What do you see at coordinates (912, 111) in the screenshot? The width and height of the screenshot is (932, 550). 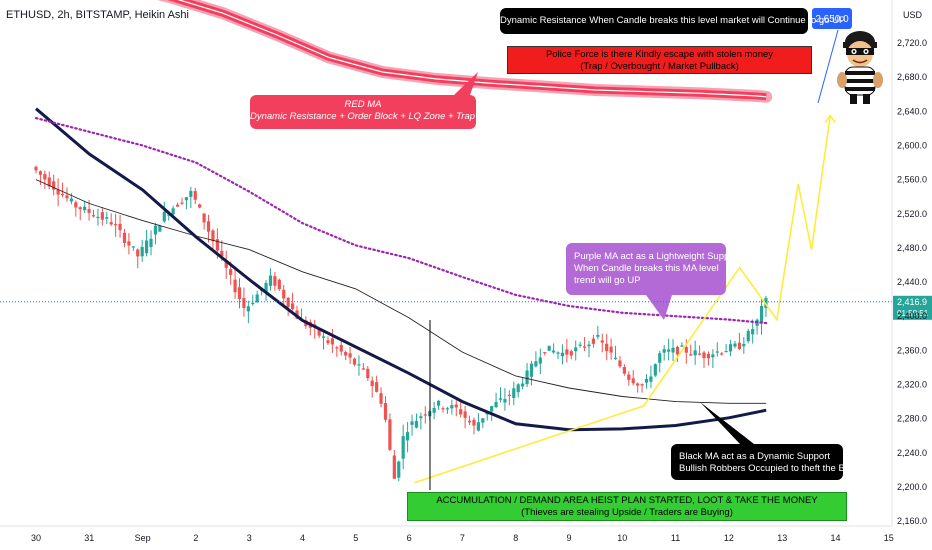 I see `y-tick-label: 2,640.0` at bounding box center [912, 111].